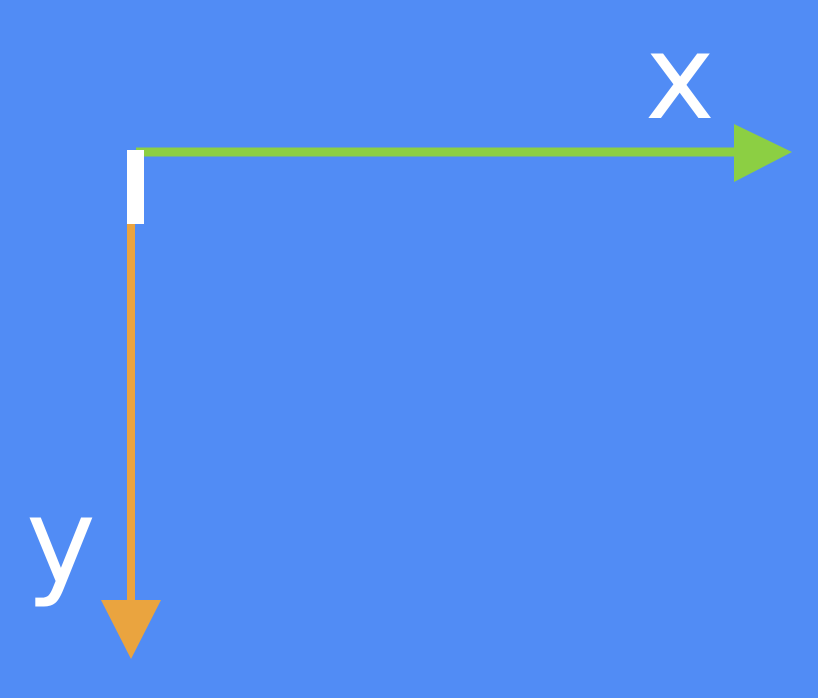 The height and width of the screenshot is (698, 818). What do you see at coordinates (135, 187) in the screenshot?
I see `origin-marker` at bounding box center [135, 187].